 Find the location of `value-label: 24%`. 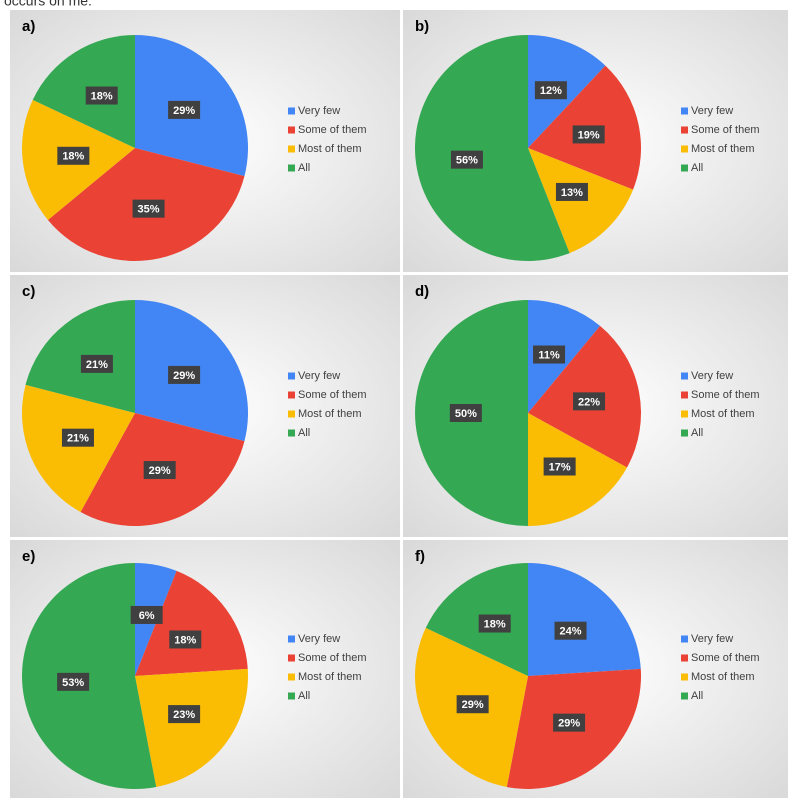

value-label: 24% is located at coordinates (571, 632).